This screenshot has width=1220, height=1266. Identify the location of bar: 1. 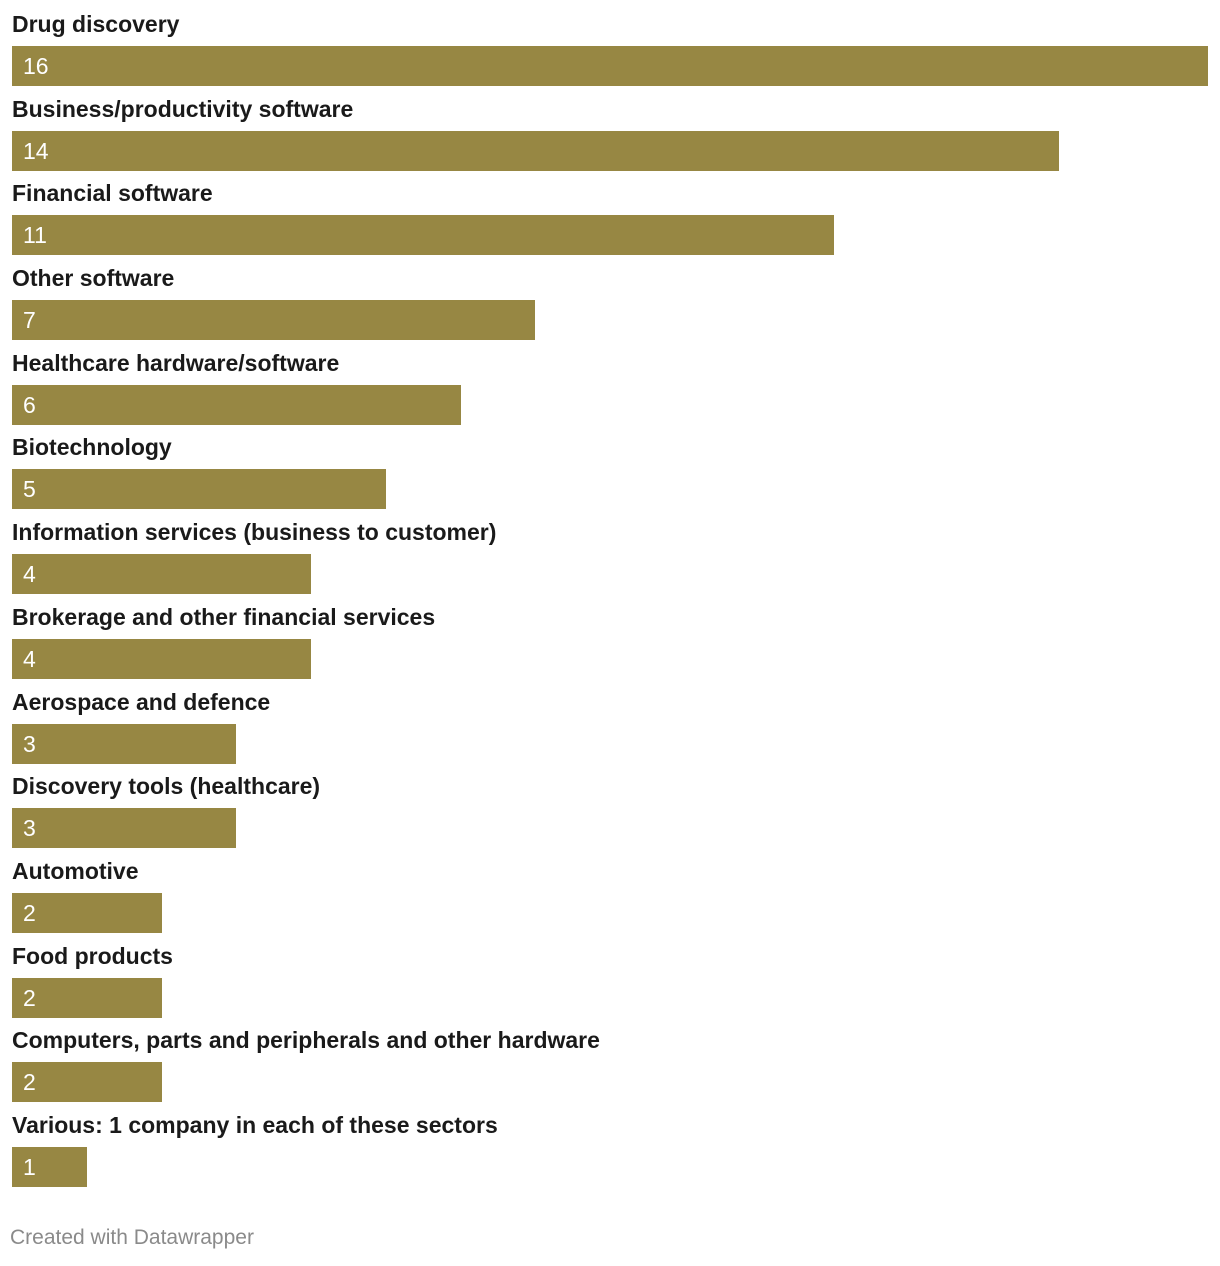
(49, 1166).